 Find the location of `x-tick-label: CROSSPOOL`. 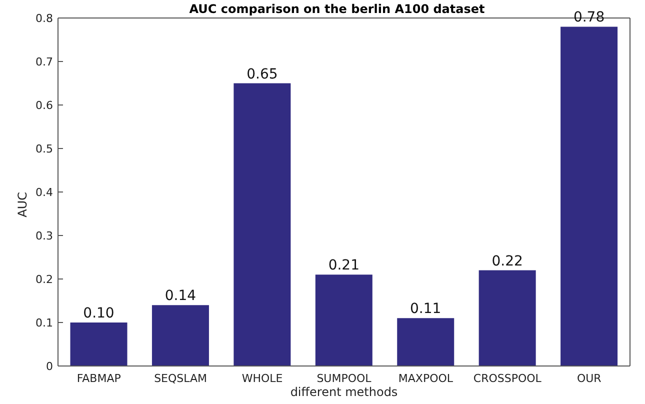

x-tick-label: CROSSPOOL is located at coordinates (507, 378).